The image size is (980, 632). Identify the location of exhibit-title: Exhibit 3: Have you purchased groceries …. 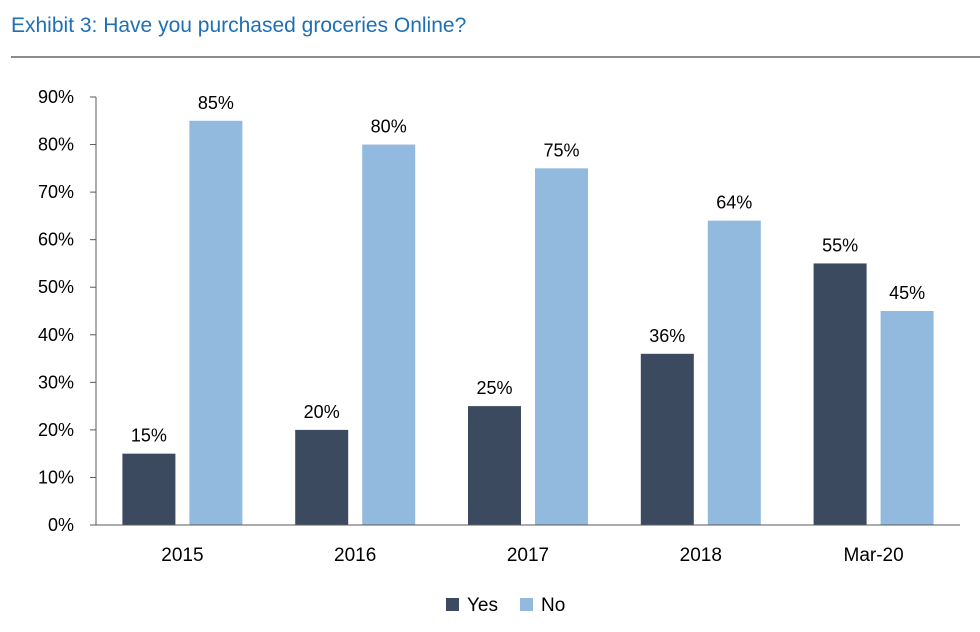
(239, 25).